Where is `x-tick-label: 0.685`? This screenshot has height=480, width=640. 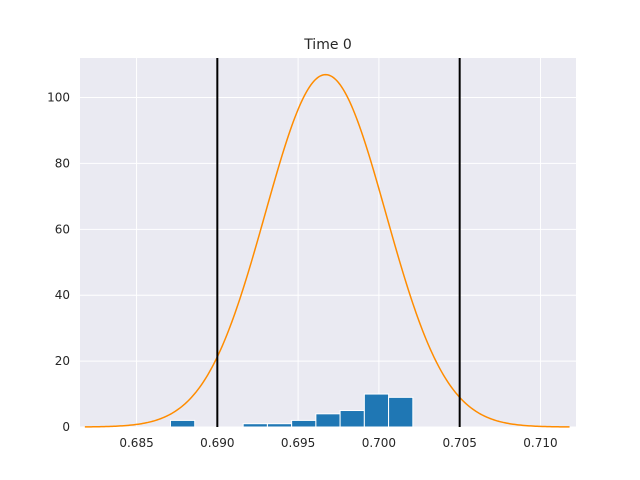 x-tick-label: 0.685 is located at coordinates (136, 443).